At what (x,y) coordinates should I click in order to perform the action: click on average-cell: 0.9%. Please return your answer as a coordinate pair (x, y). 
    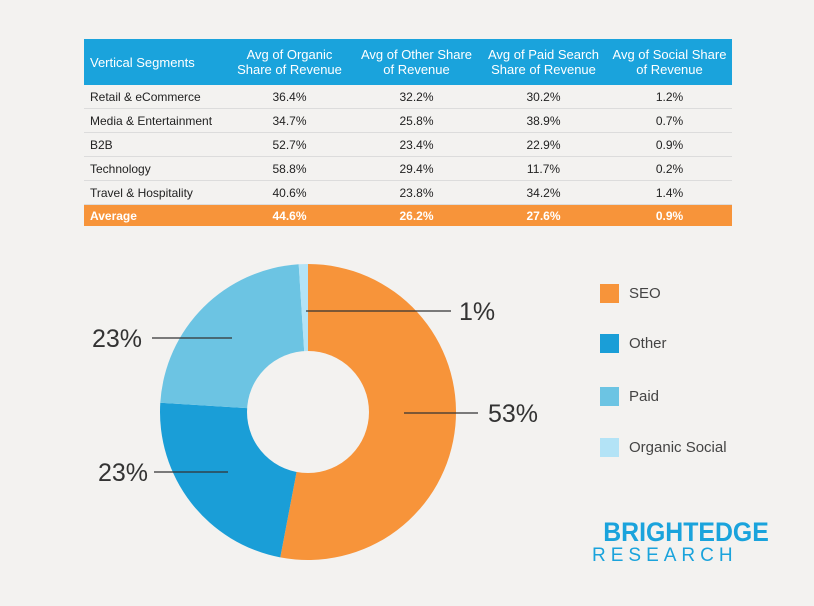
    Looking at the image, I should click on (669, 215).